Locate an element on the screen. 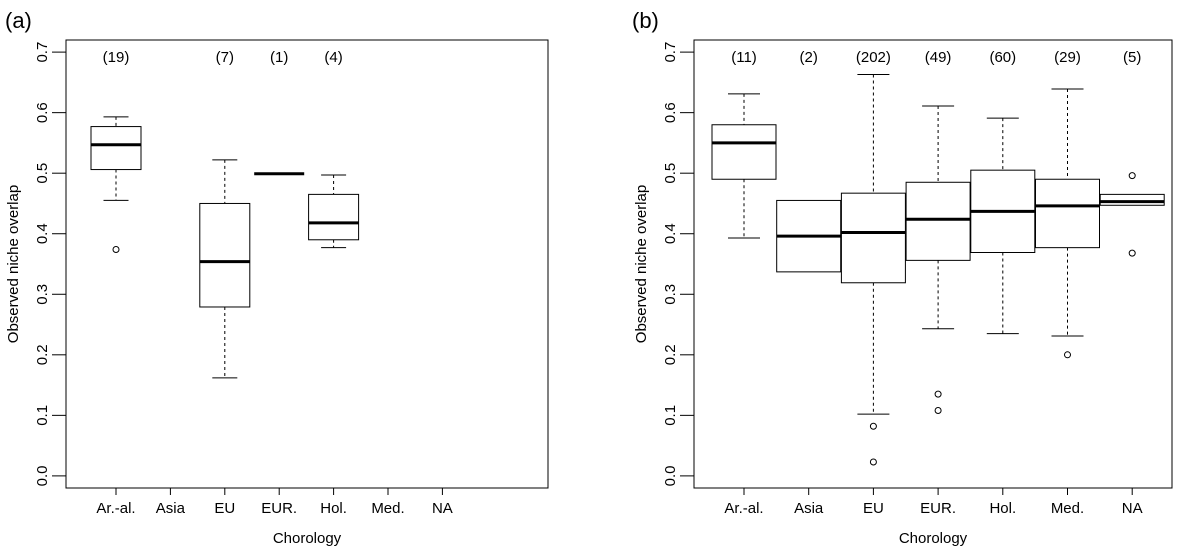 This screenshot has width=1185, height=552. count-label: (19) is located at coordinates (116, 57).